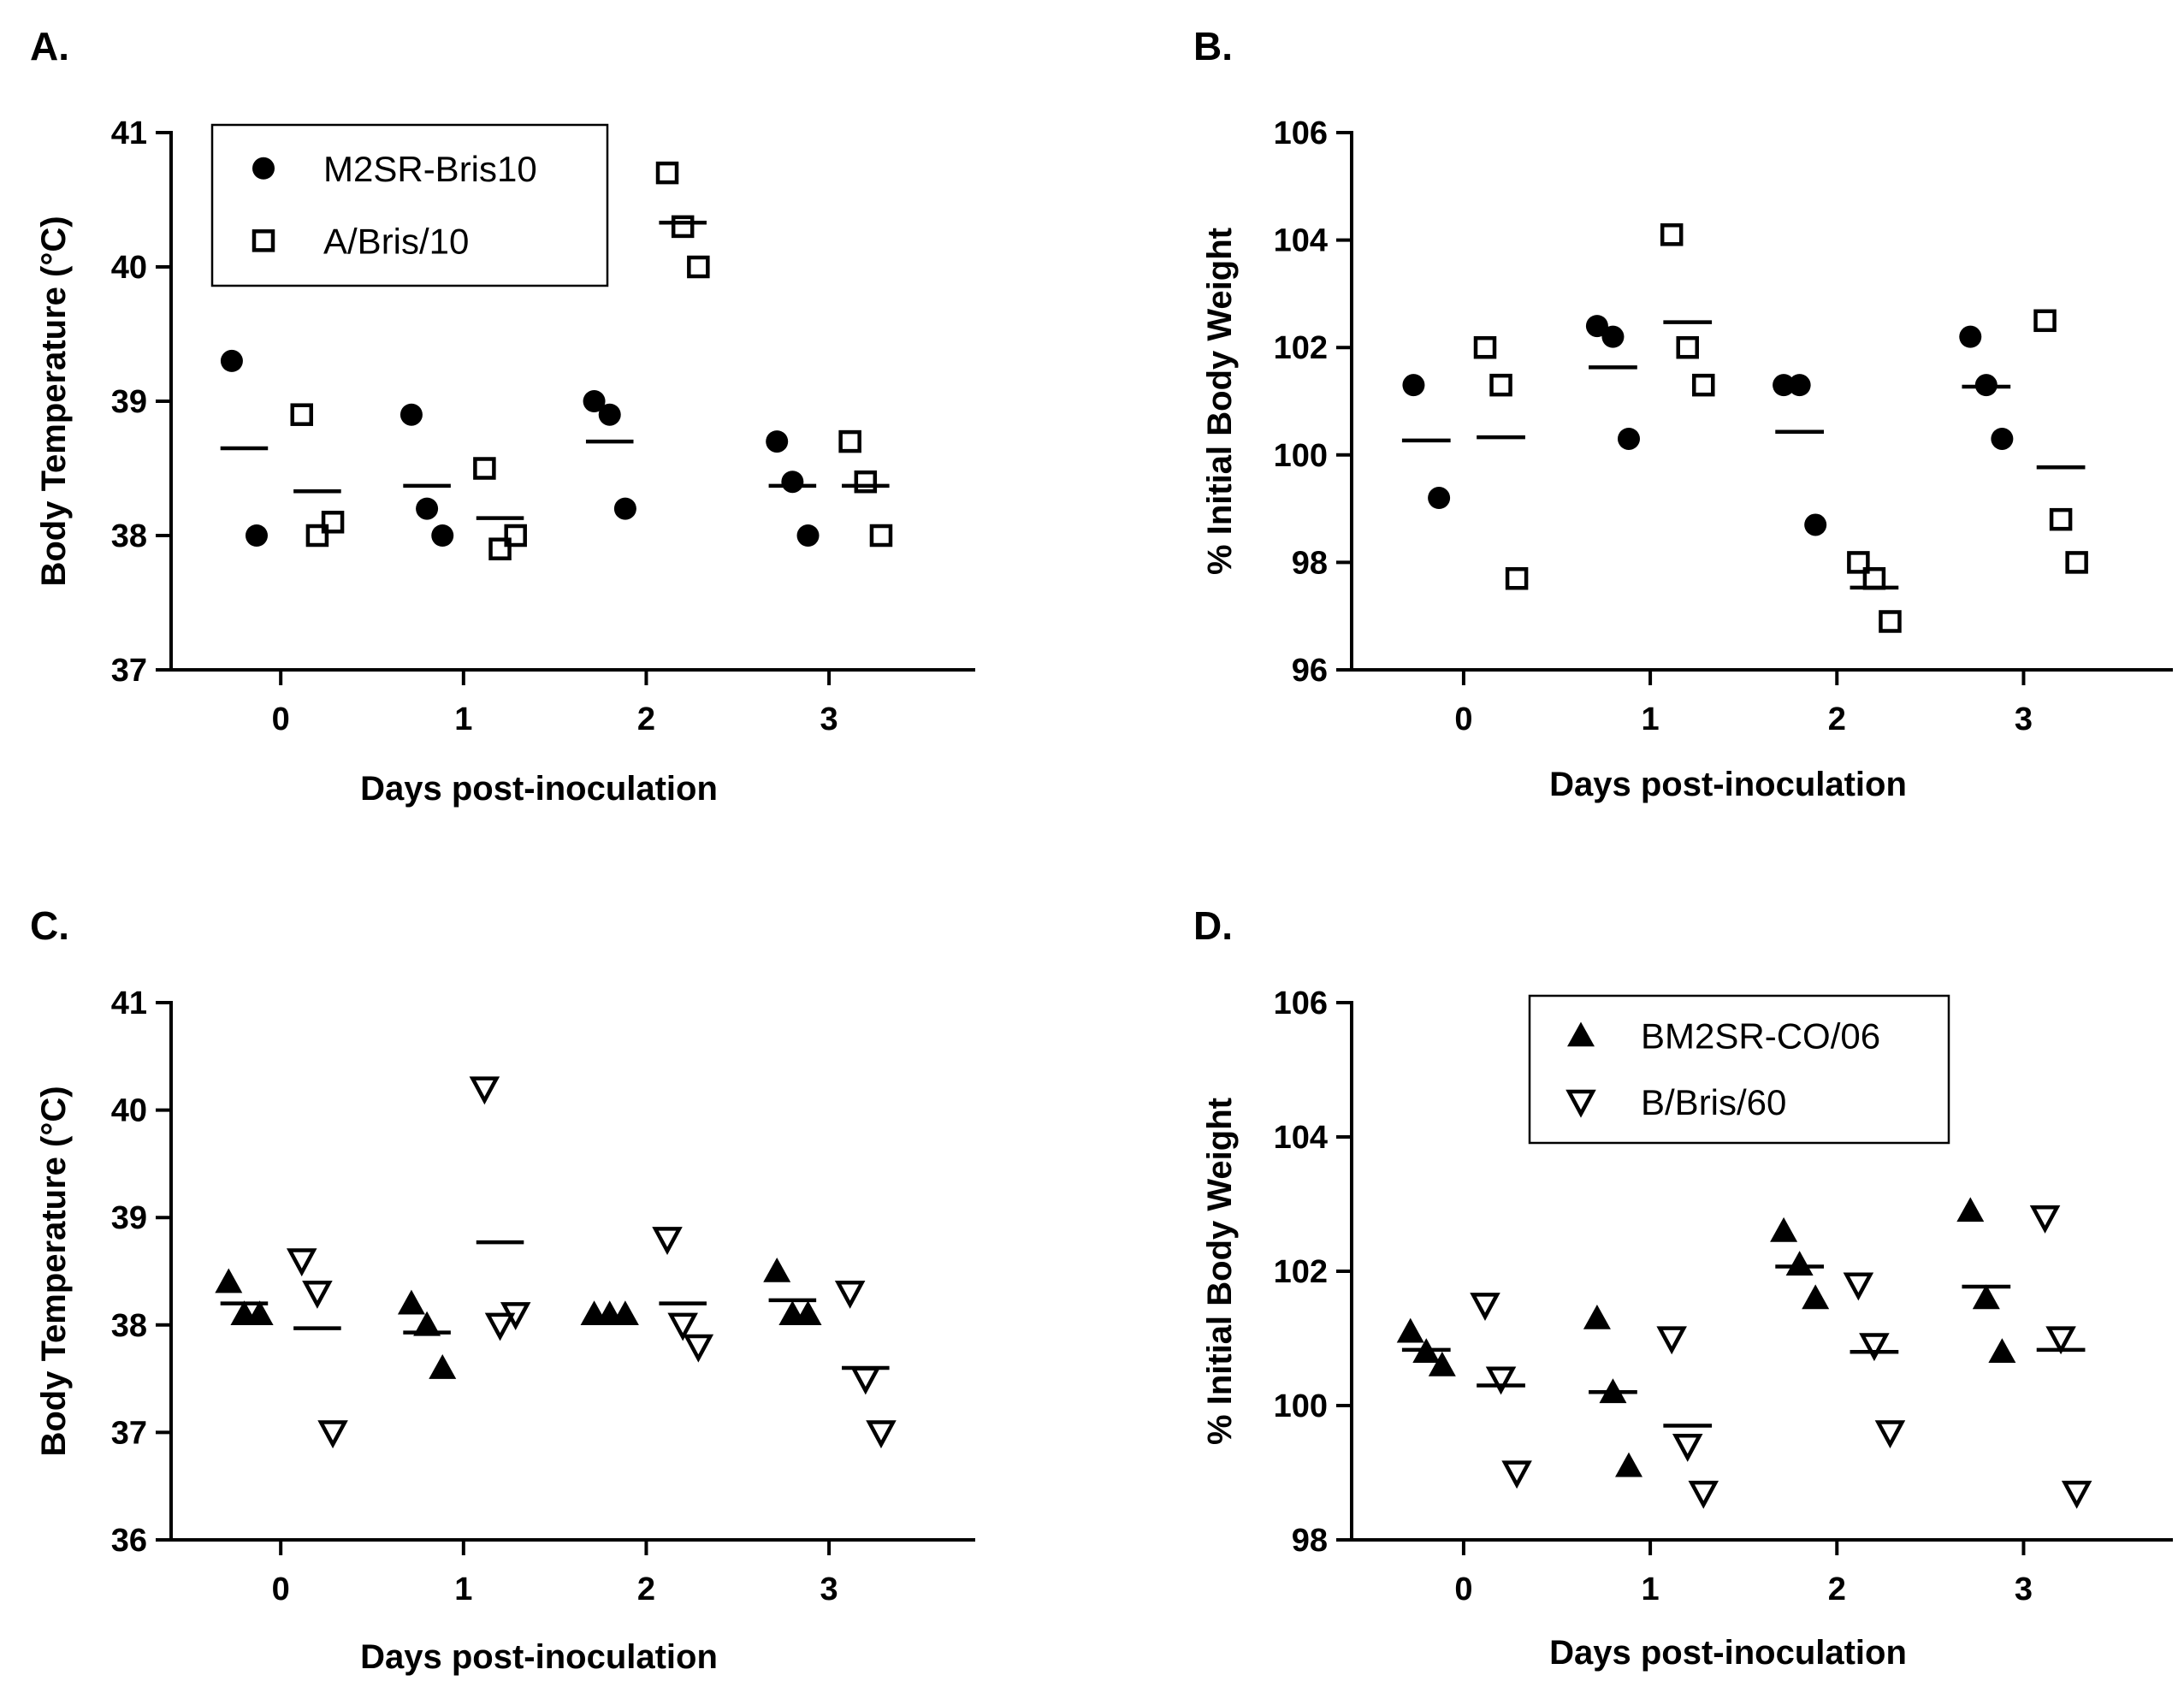  I want to click on legend-entry: B/Bris/60, so click(1713, 1102).